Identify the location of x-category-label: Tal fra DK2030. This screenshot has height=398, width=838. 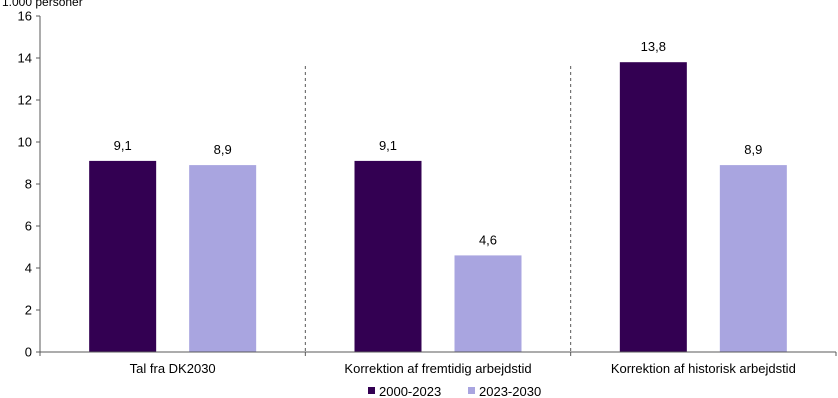
(173, 368).